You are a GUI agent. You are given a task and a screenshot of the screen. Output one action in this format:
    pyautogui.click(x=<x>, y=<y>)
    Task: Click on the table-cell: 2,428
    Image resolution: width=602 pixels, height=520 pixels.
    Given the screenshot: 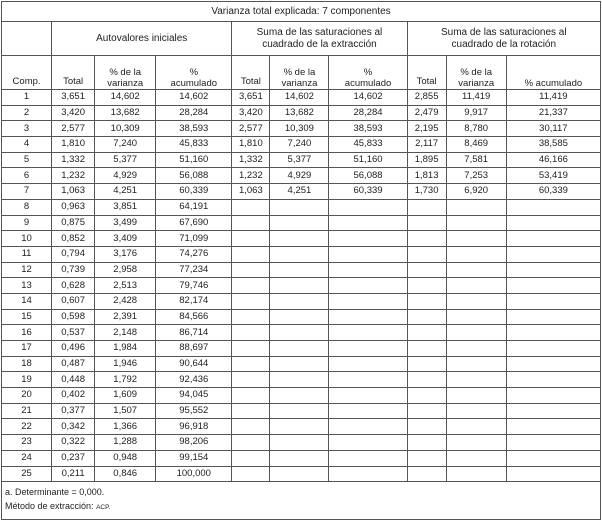 What is the action you would take?
    pyautogui.click(x=125, y=301)
    